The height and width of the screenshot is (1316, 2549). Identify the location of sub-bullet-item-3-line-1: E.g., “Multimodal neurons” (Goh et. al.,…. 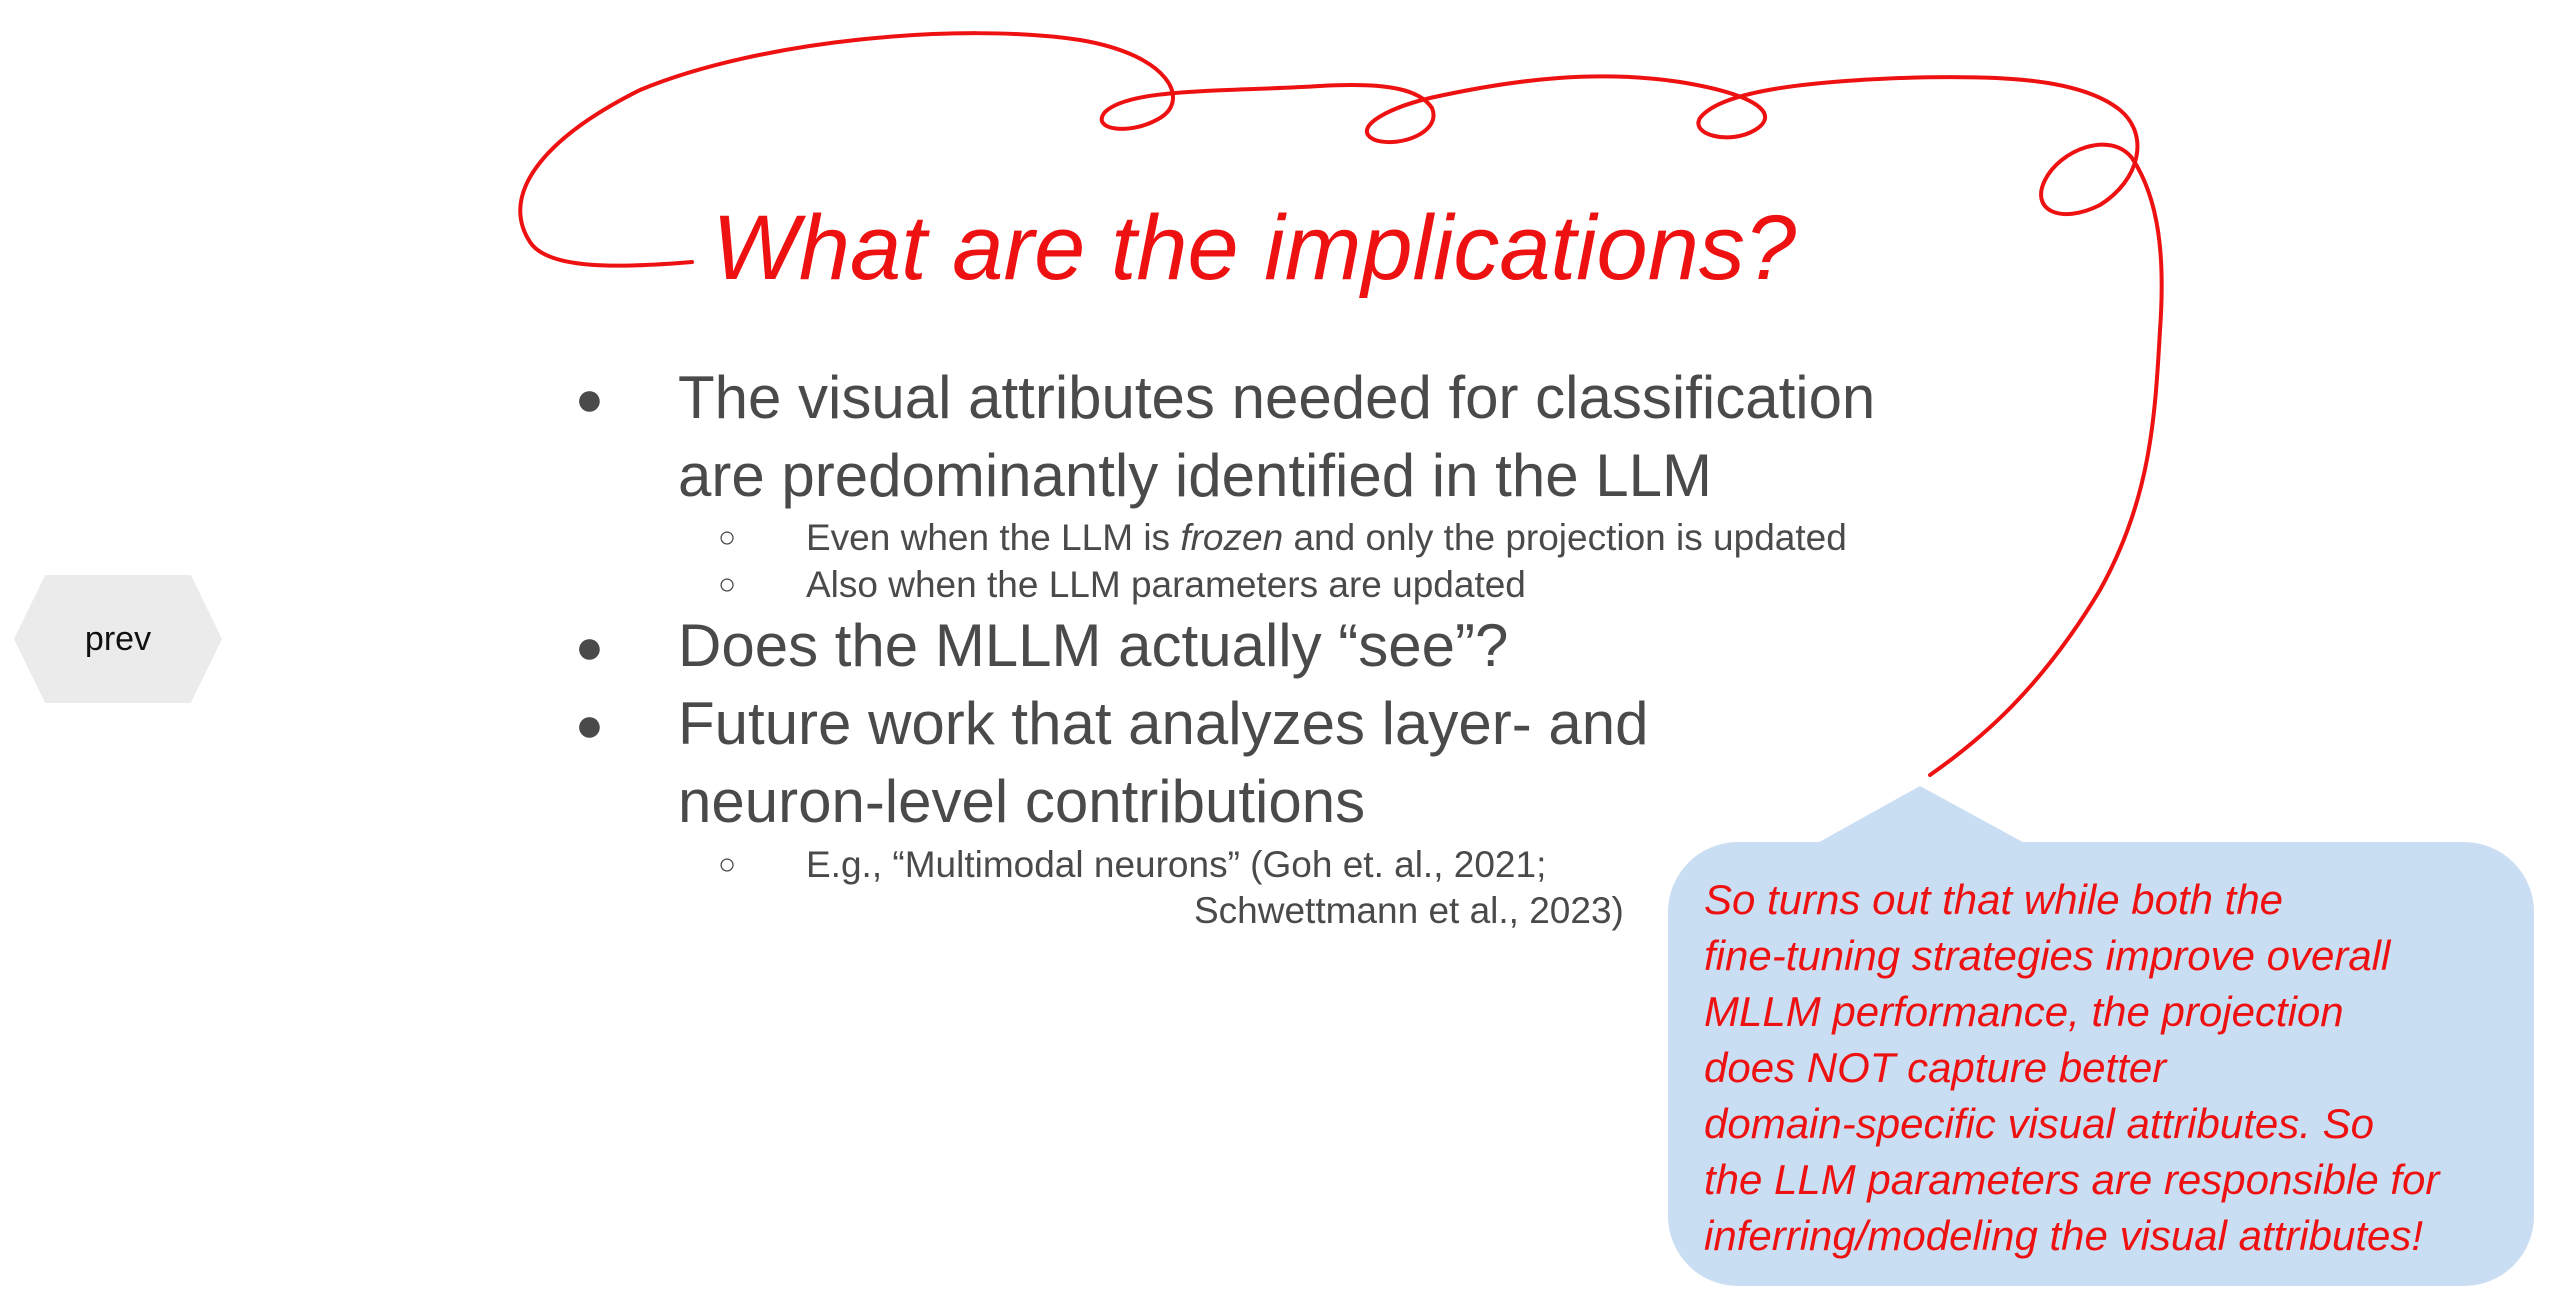
(1176, 864).